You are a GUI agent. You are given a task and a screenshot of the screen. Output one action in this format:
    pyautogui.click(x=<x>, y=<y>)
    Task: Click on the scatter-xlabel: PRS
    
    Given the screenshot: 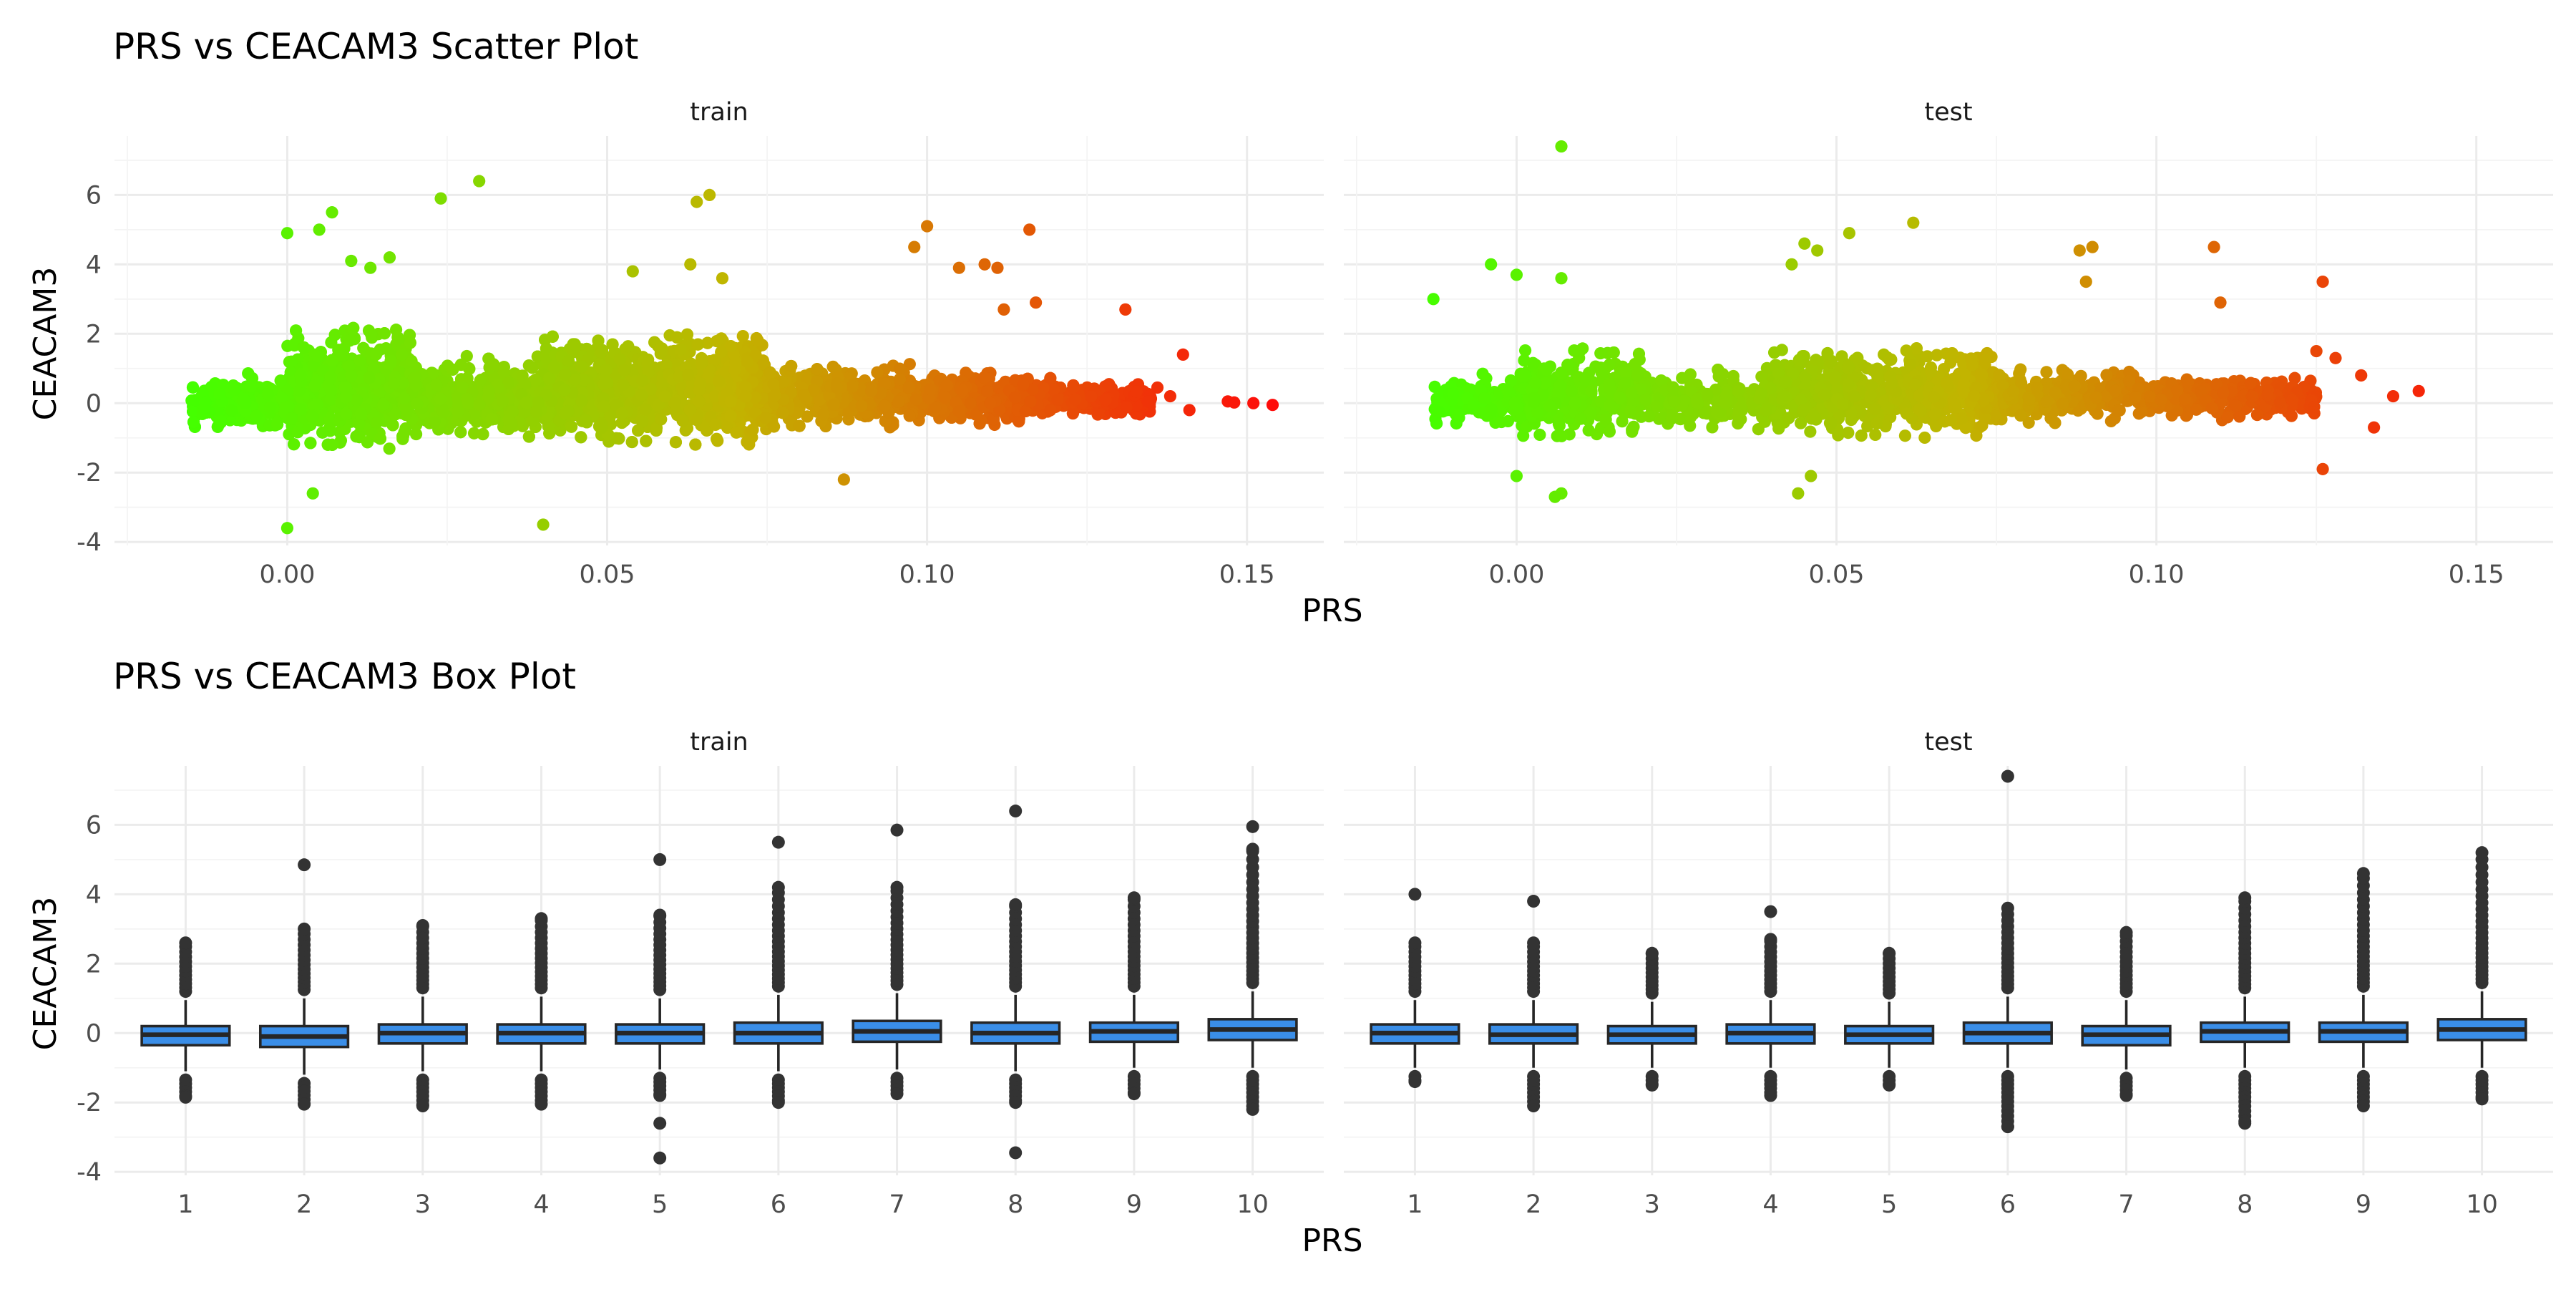 What is the action you would take?
    pyautogui.click(x=1332, y=611)
    